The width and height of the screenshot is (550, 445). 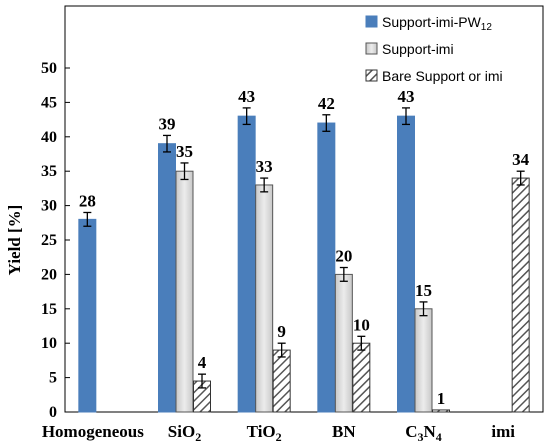 I want to click on data-label: 9, so click(x=281, y=331).